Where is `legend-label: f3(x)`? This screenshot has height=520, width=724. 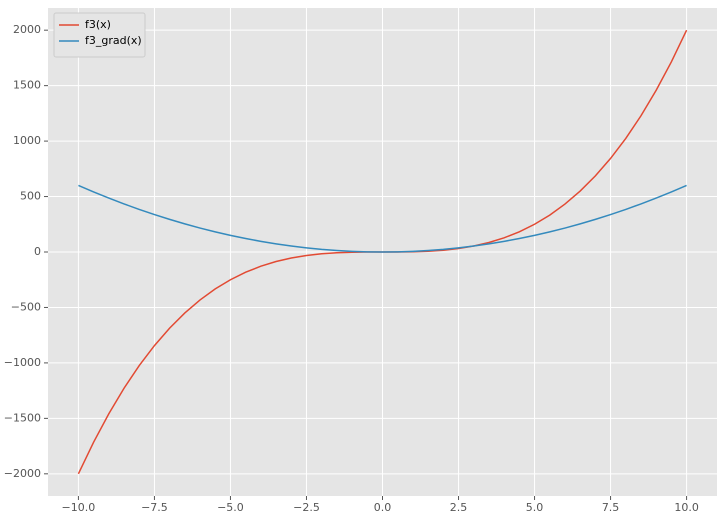 legend-label: f3(x) is located at coordinates (98, 24).